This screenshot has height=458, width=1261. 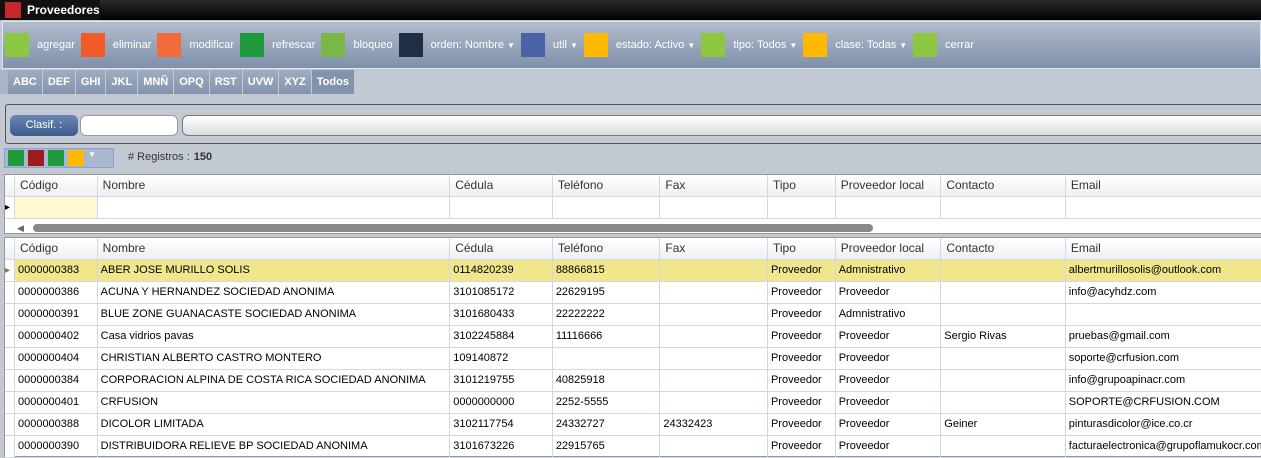 I want to click on toolbar-button-eliminar: eliminar, so click(x=115, y=45).